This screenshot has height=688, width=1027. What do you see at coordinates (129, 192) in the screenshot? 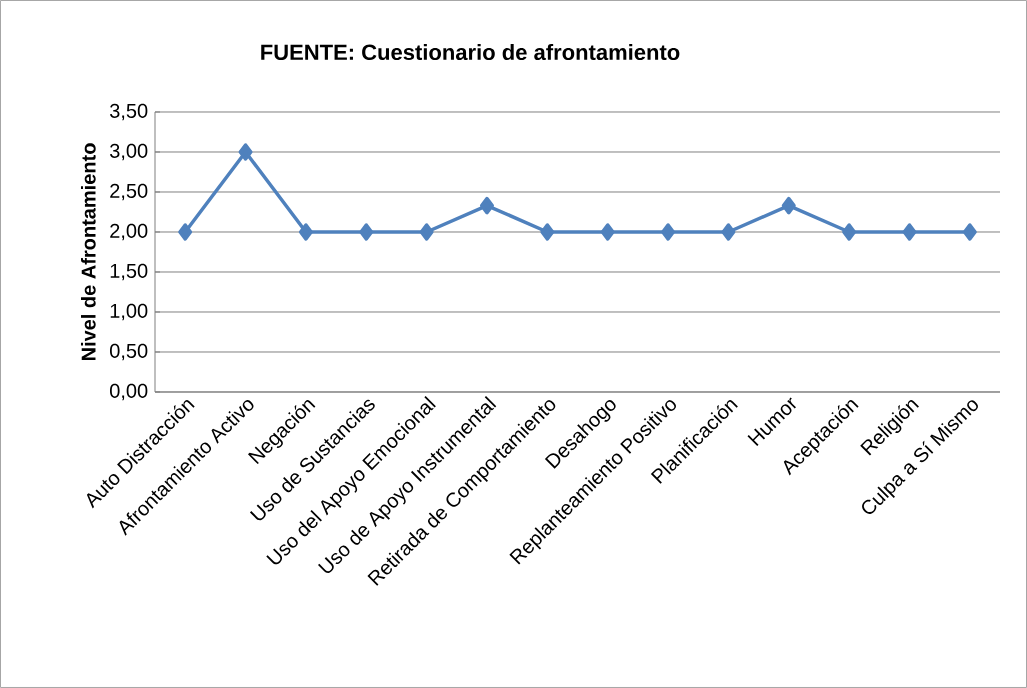
I see `y-tick-label: 2,50` at bounding box center [129, 192].